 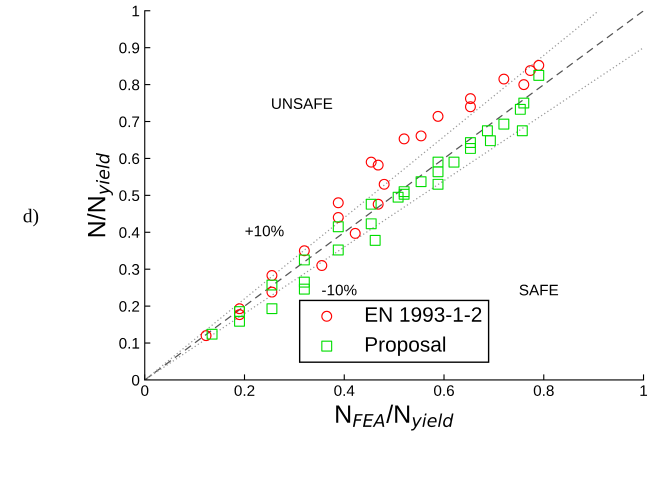 I want to click on y-tick-label: 0.7, so click(x=129, y=122).